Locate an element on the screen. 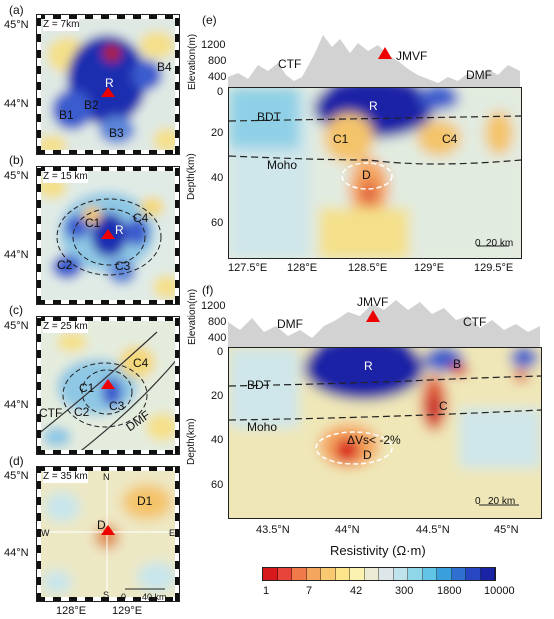 The height and width of the screenshot is (619, 554). scale-label: 20 km is located at coordinates (502, 501).